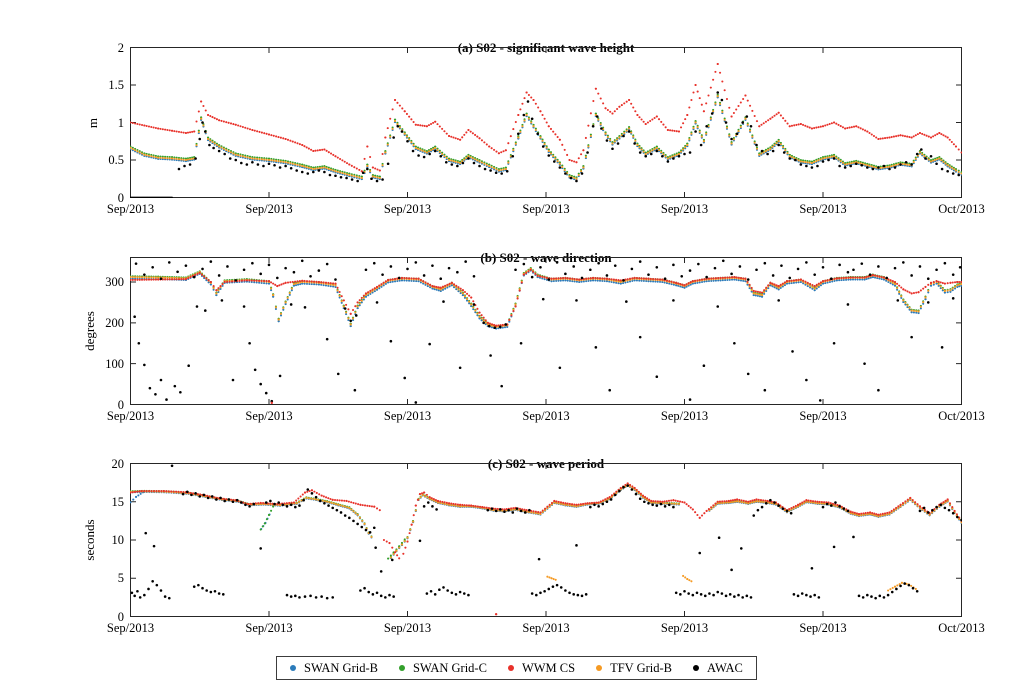 This screenshot has width=1033, height=689. What do you see at coordinates (641, 667) in the screenshot?
I see `legend-label: TFV Grid-B` at bounding box center [641, 667].